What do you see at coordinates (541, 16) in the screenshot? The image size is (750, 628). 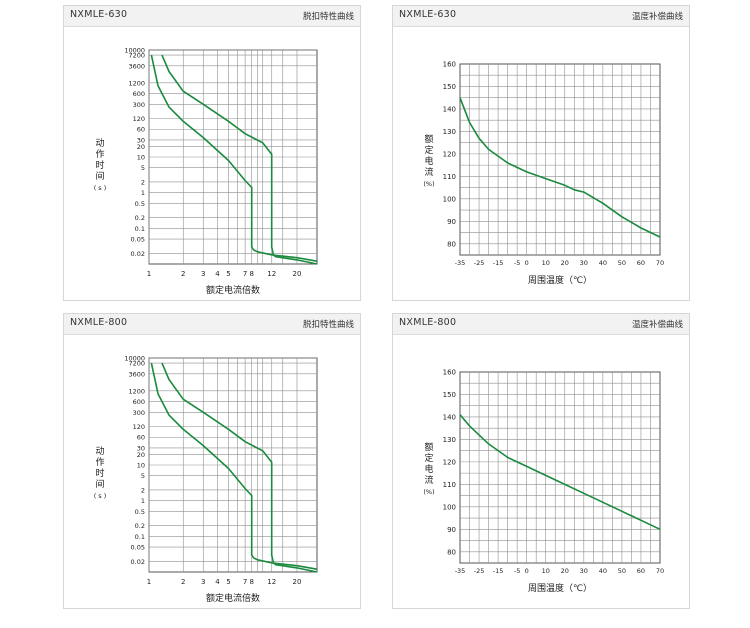 I see `card-header: NXMLE-630 温度补偿曲线` at bounding box center [541, 16].